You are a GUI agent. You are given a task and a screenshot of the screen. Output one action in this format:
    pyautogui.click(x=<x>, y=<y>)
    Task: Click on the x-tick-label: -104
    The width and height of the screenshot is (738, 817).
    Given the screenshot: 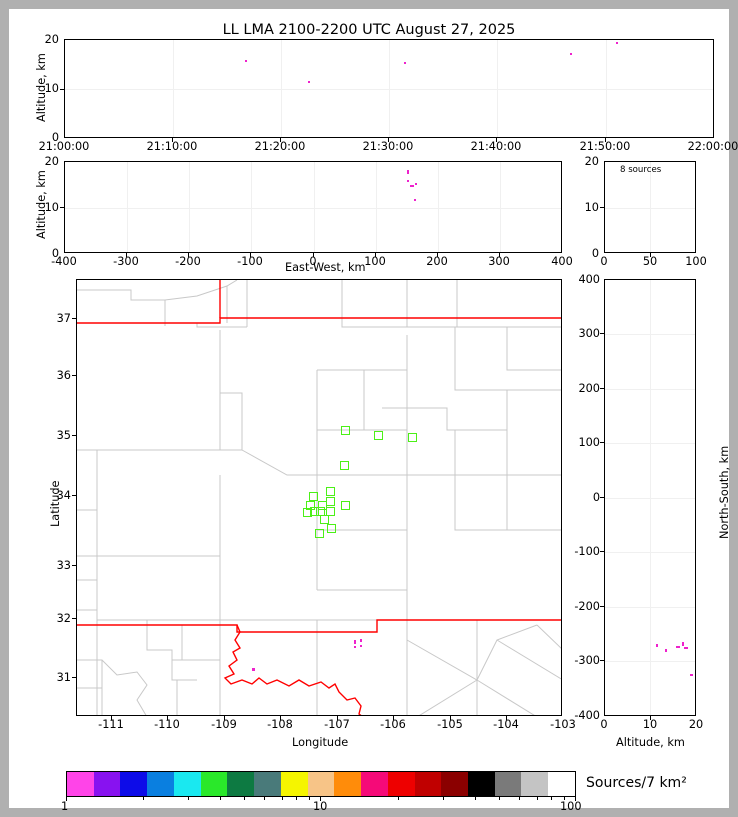 What is the action you would take?
    pyautogui.click(x=506, y=724)
    